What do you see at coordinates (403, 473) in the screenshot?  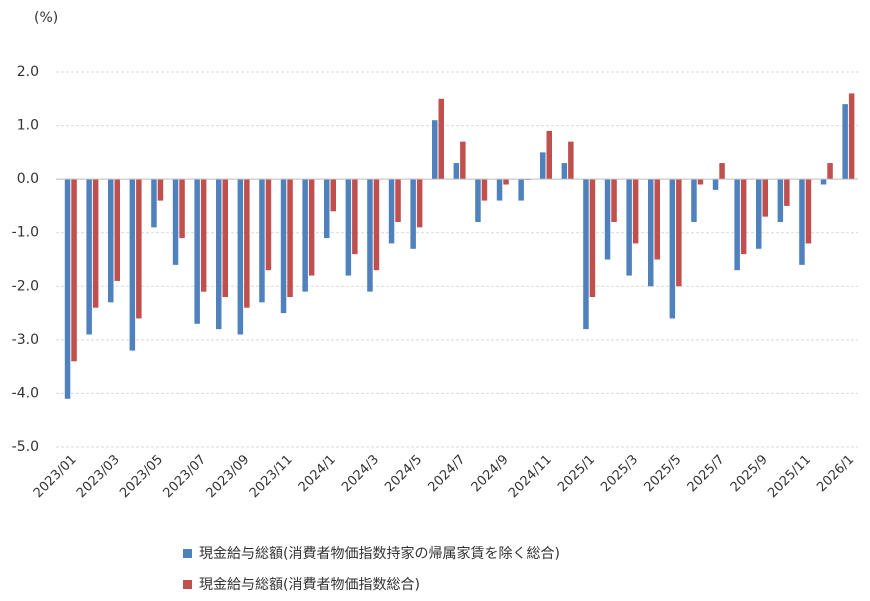 I see `x-tick-label: 2024/5` at bounding box center [403, 473].